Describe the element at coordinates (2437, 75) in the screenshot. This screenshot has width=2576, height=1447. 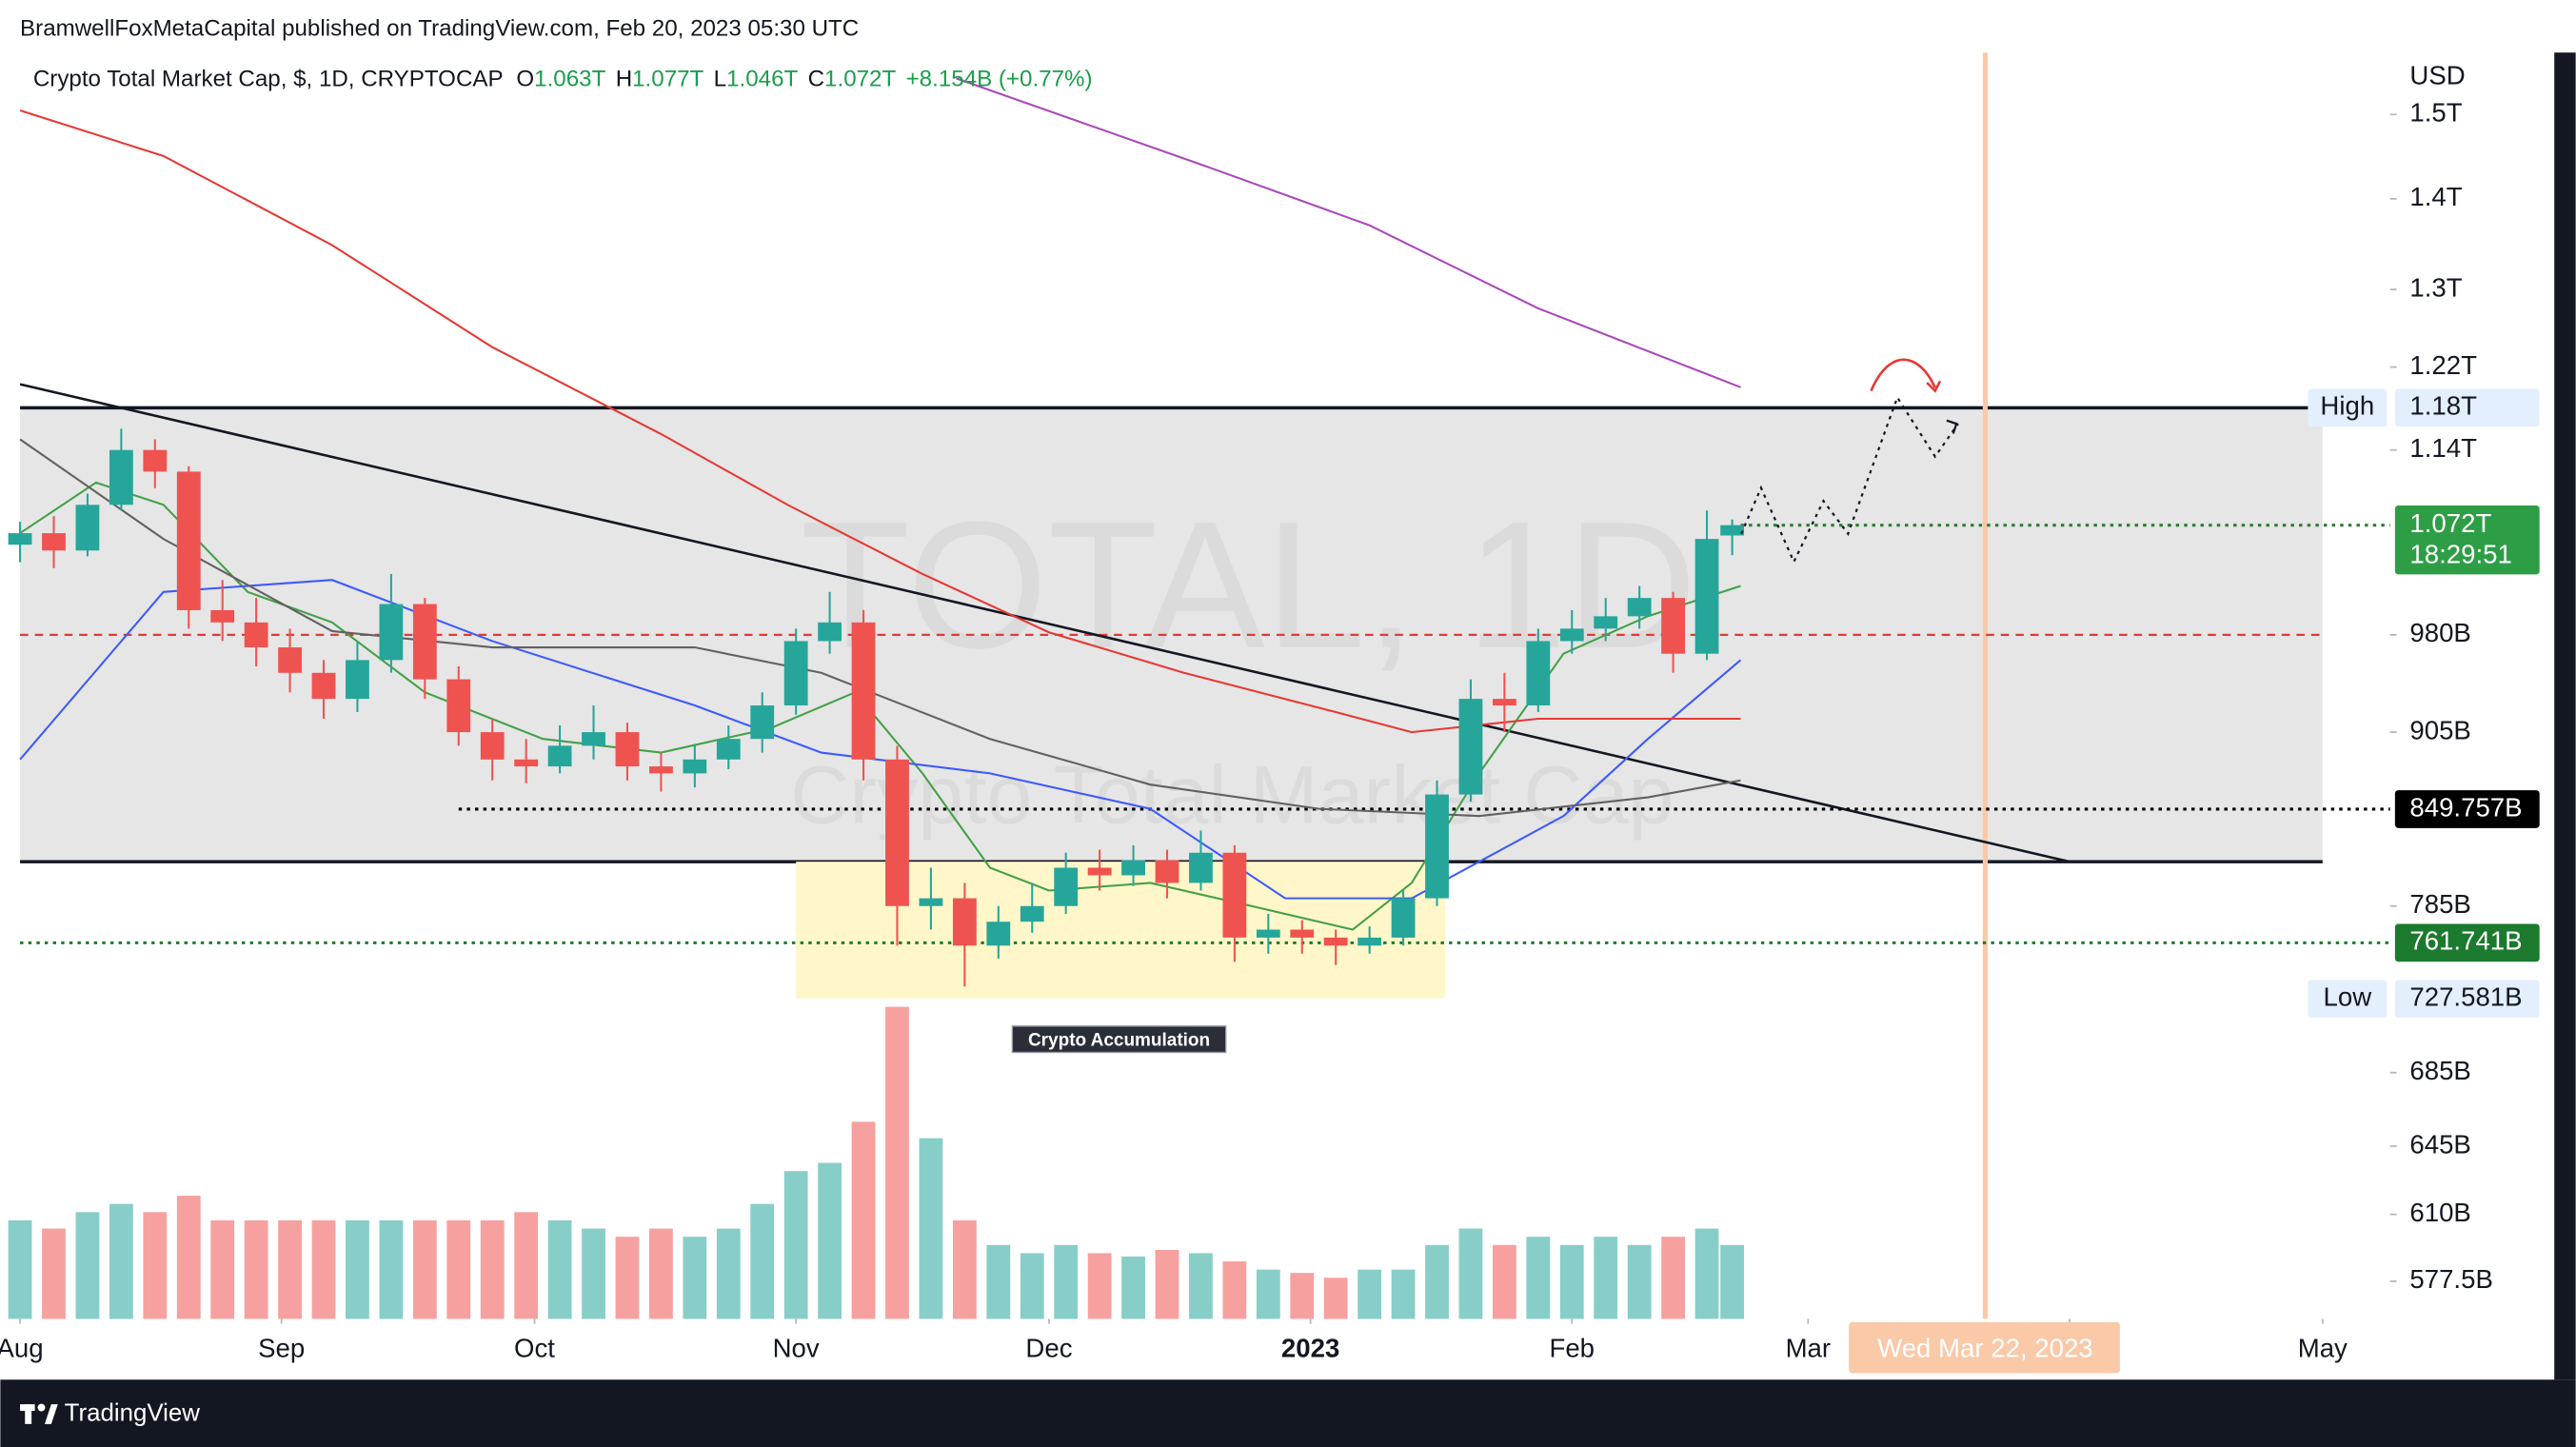
I see `currency: USD` at that location.